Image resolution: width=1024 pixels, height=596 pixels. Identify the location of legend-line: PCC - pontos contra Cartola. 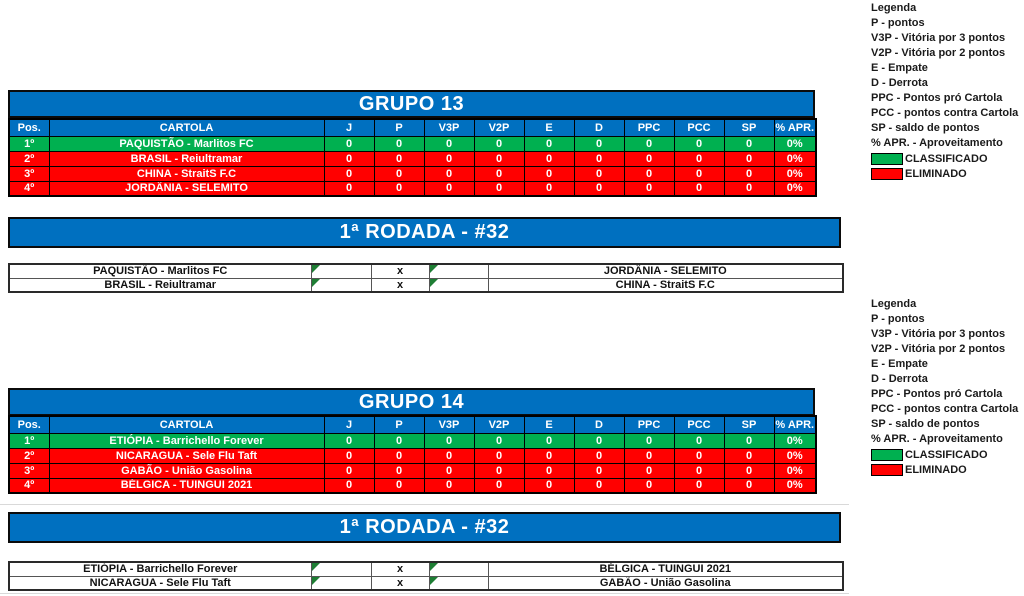
(945, 409).